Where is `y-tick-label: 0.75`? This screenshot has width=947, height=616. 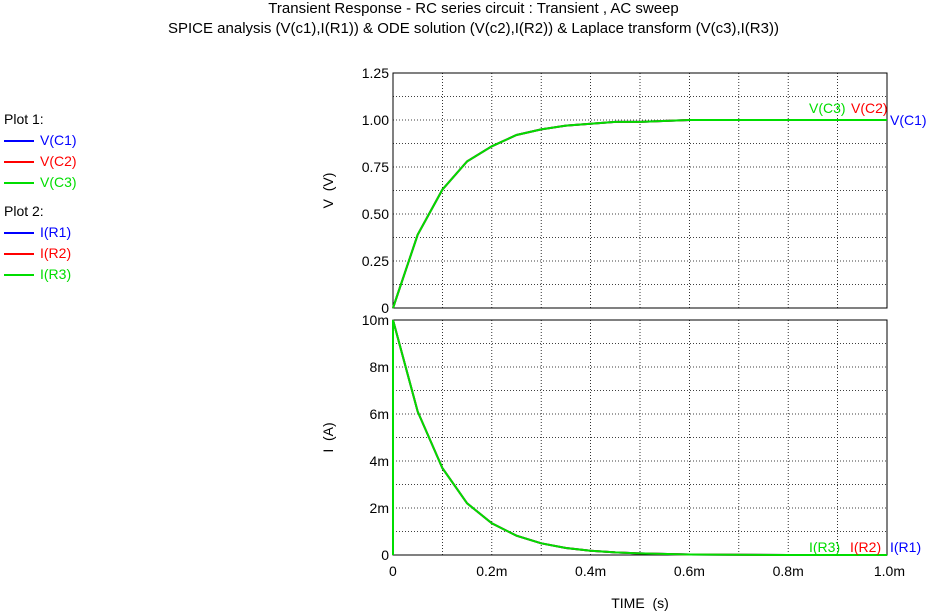 y-tick-label: 0.75 is located at coordinates (375, 167).